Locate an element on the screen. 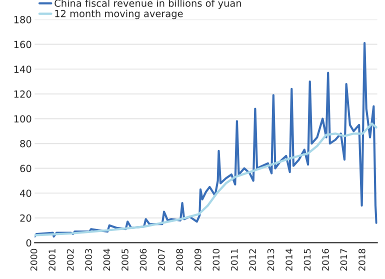 The image size is (385, 279). y-tick-label: 140 is located at coordinates (23, 69).